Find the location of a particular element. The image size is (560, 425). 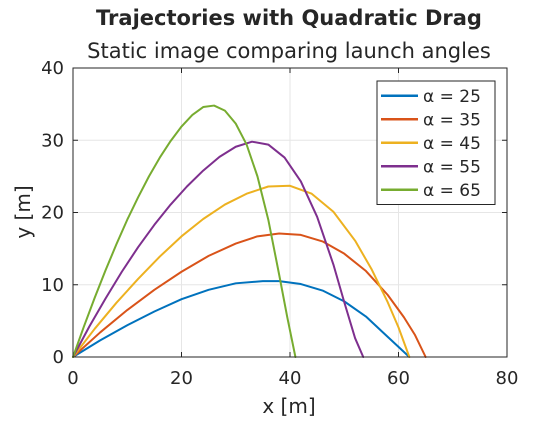

x-tick-label: 0 is located at coordinates (72, 378).